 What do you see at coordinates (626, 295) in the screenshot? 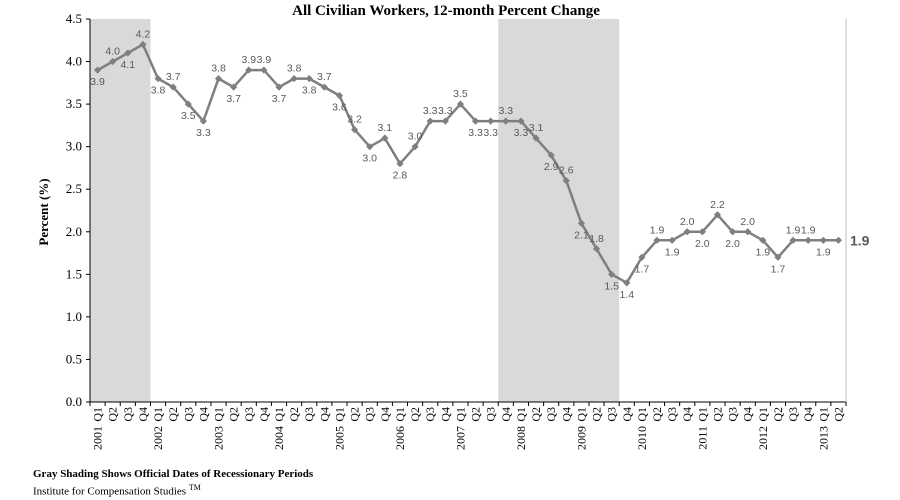
I see `data-label: 1.4` at bounding box center [626, 295].